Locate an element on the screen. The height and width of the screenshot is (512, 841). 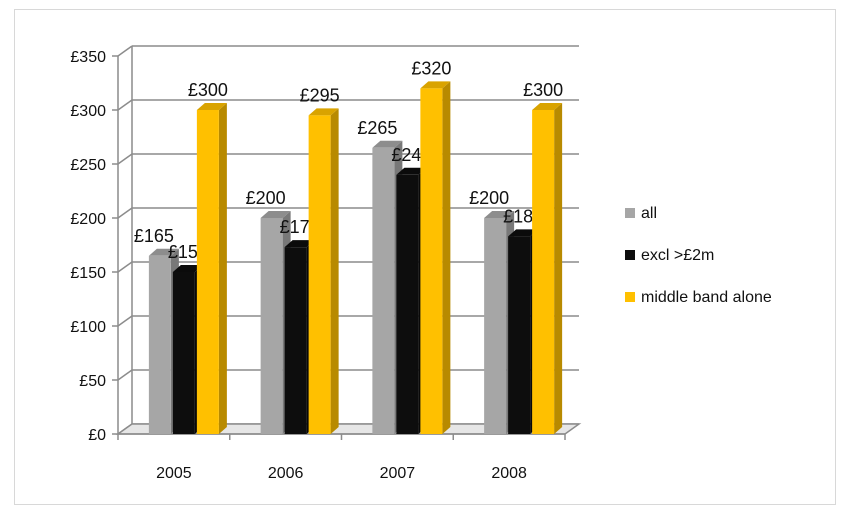
x-tick-label: 2005 is located at coordinates (174, 473).